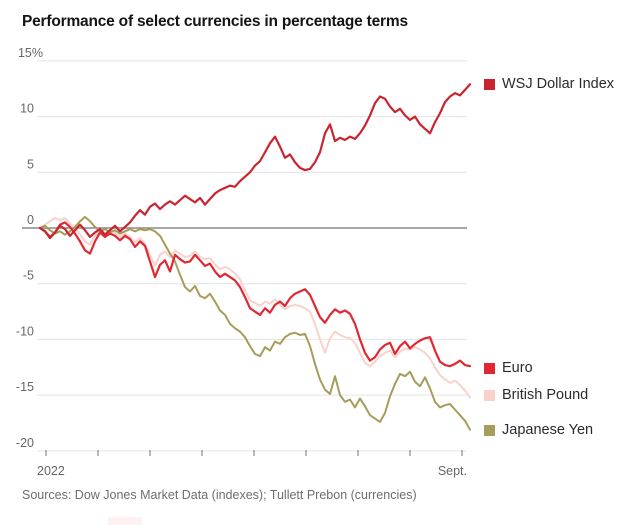 This screenshot has height=525, width=630. Describe the element at coordinates (30, 220) in the screenshot. I see `y-axis-label: 0` at that location.